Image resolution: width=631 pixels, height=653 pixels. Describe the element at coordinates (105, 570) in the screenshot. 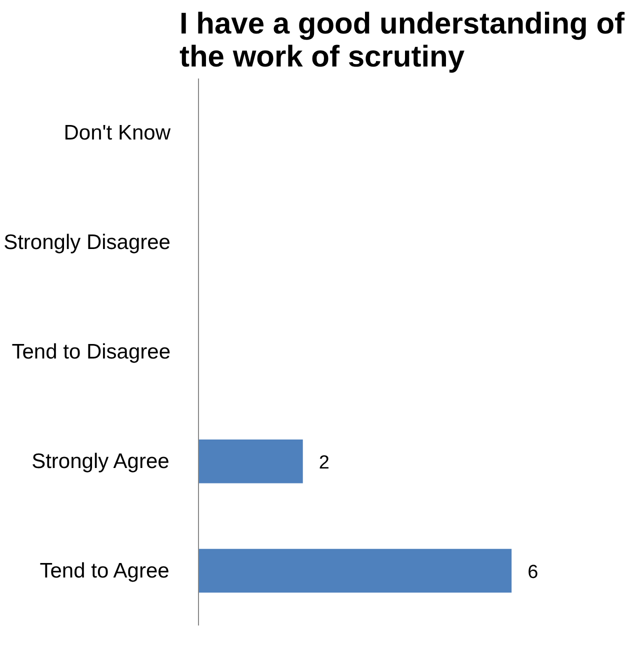

I see `y-tick-label: Tend to Agree` at that location.